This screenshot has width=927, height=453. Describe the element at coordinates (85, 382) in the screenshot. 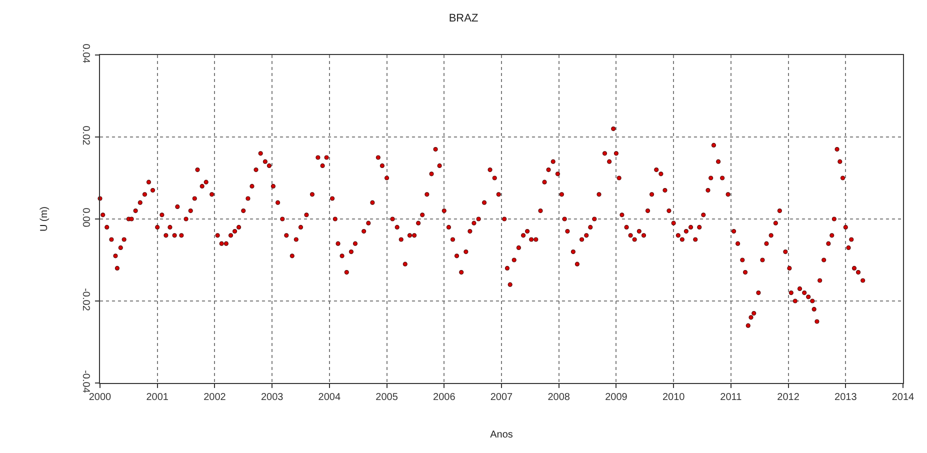

I see `y-tick-label: -0.04` at that location.